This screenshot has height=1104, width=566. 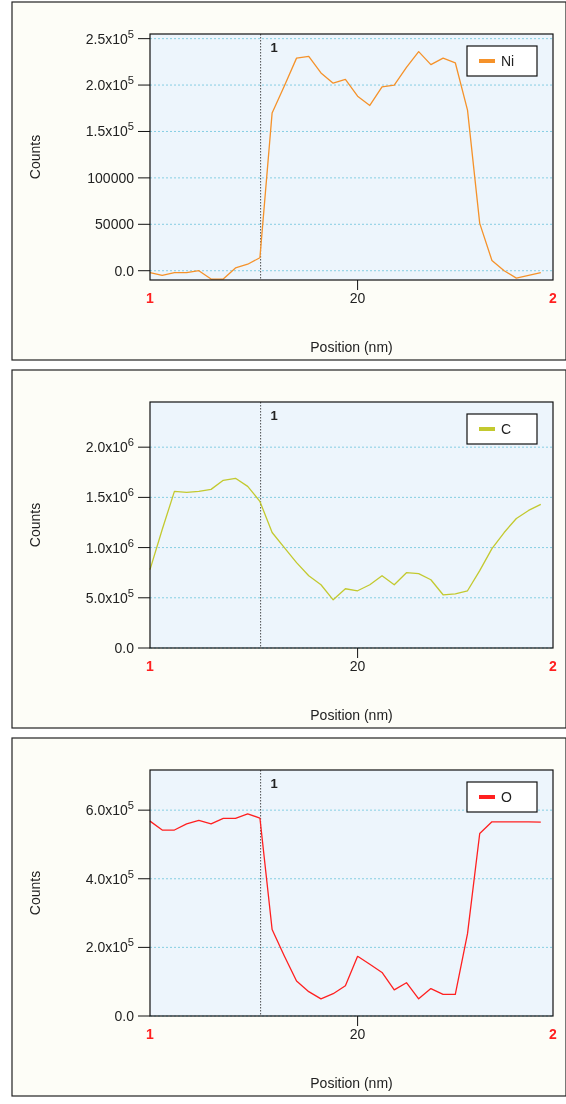 What do you see at coordinates (109, 809) in the screenshot?
I see `y-tick-label: 6.0x10$^{5}$` at bounding box center [109, 809].